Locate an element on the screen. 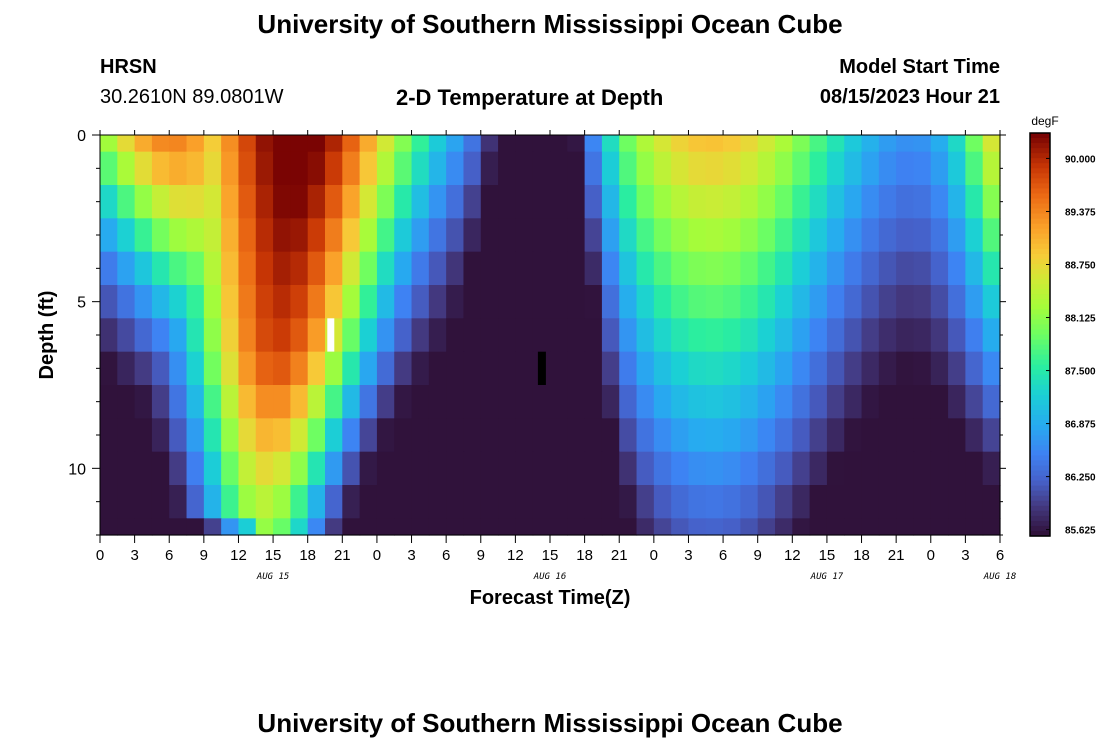  x-tick-label: 0 is located at coordinates (377, 555).